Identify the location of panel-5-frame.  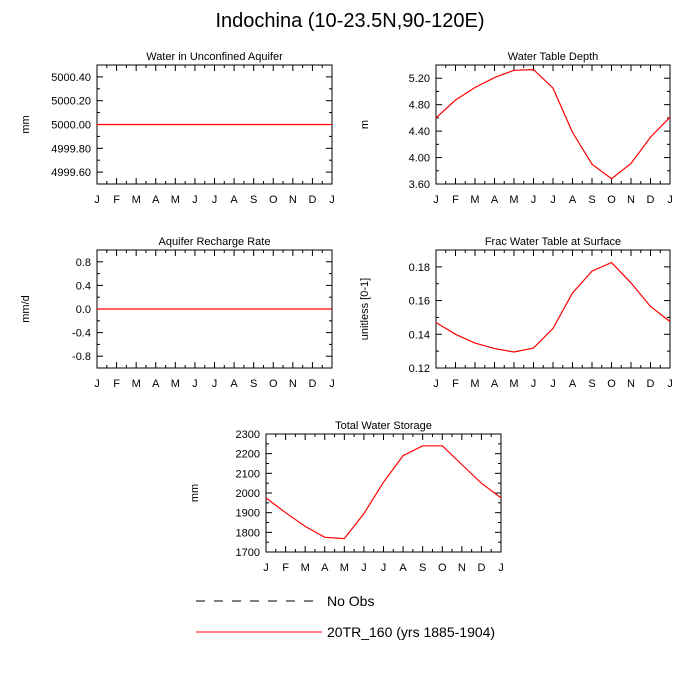
(383, 493).